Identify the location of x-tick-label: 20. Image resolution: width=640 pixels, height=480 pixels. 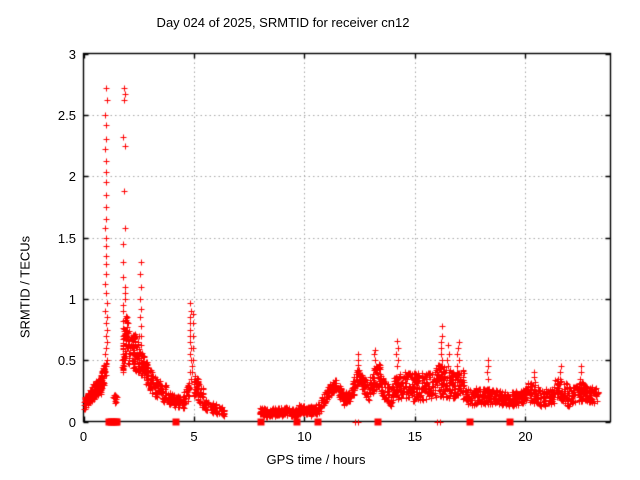
(525, 436).